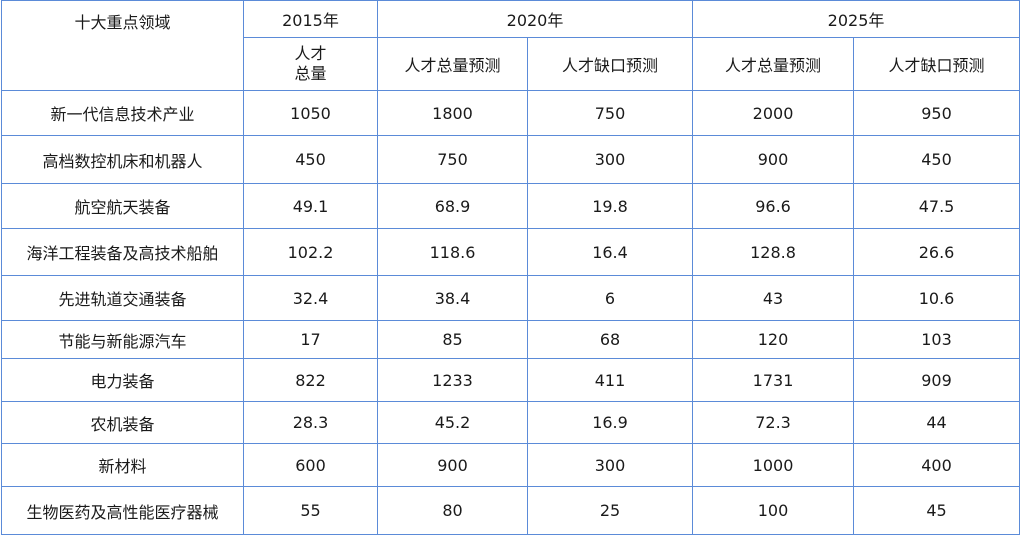  I want to click on field-cell: 海洋工程装备及高技术船舶, so click(122, 252).